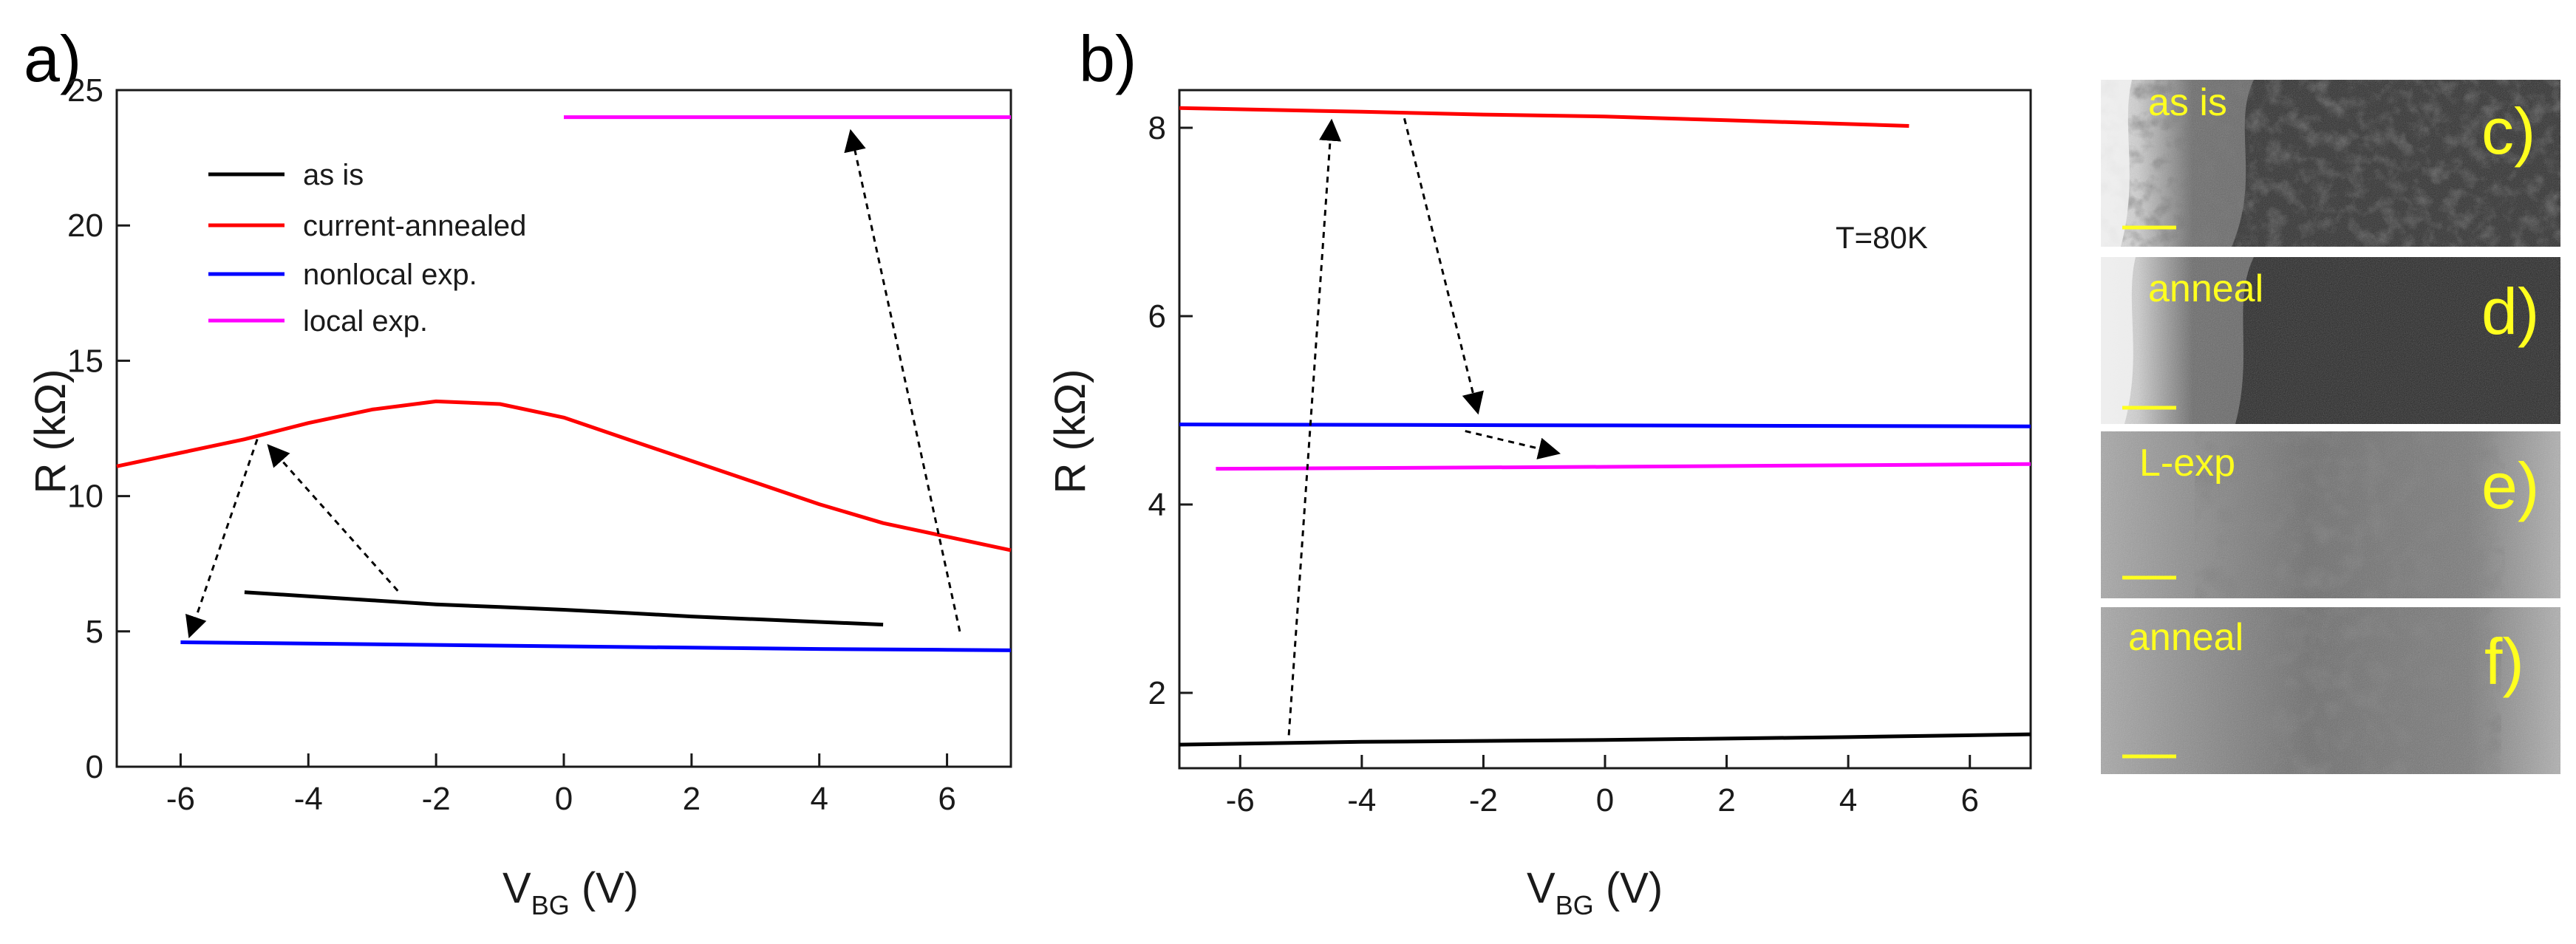 Image resolution: width=2576 pixels, height=944 pixels. I want to click on panel-b-x-axis-label: VBG (V), so click(1595, 892).